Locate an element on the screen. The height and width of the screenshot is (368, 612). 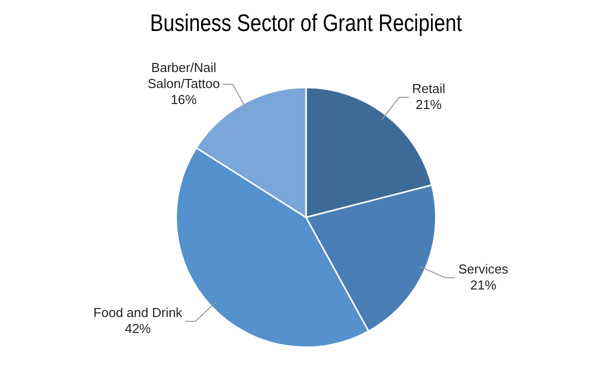
chart-title: Business Sector of Grant Recipient is located at coordinates (306, 22).